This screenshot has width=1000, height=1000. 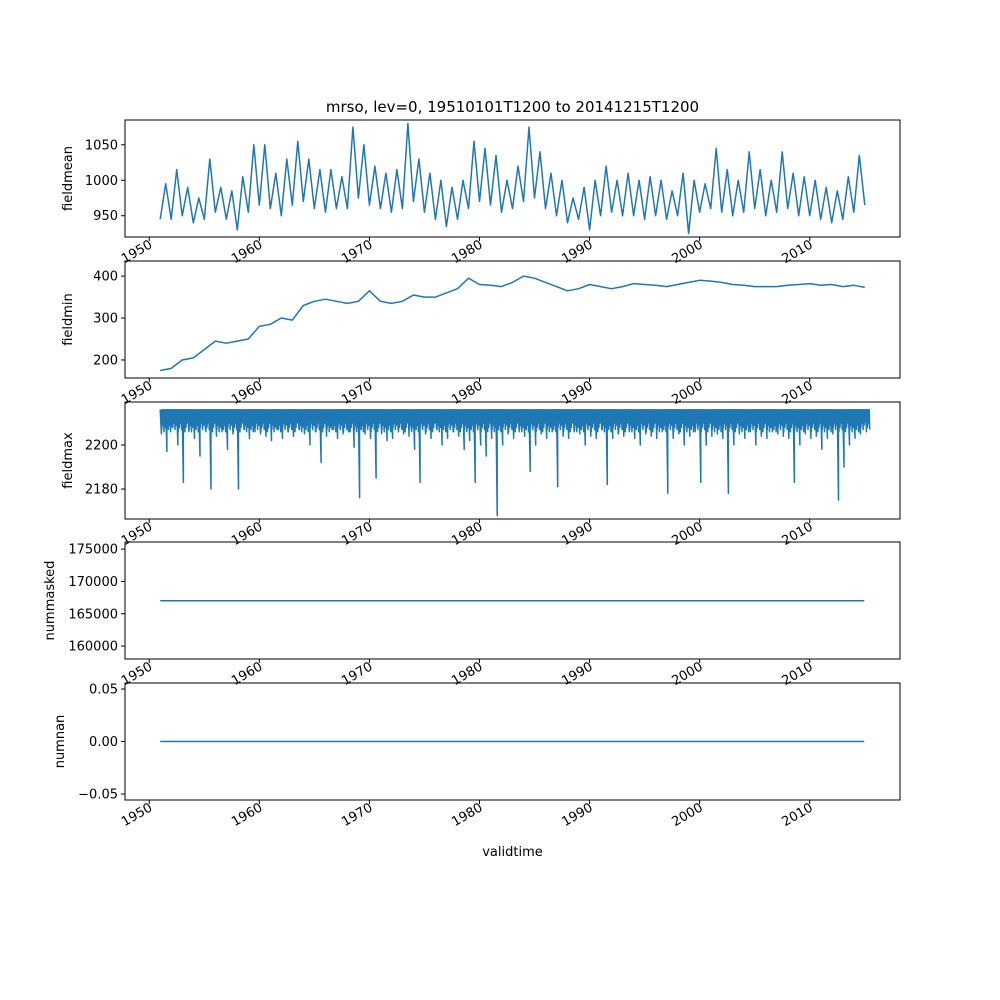 What do you see at coordinates (93, 647) in the screenshot?
I see `y-tick-label: 160000` at bounding box center [93, 647].